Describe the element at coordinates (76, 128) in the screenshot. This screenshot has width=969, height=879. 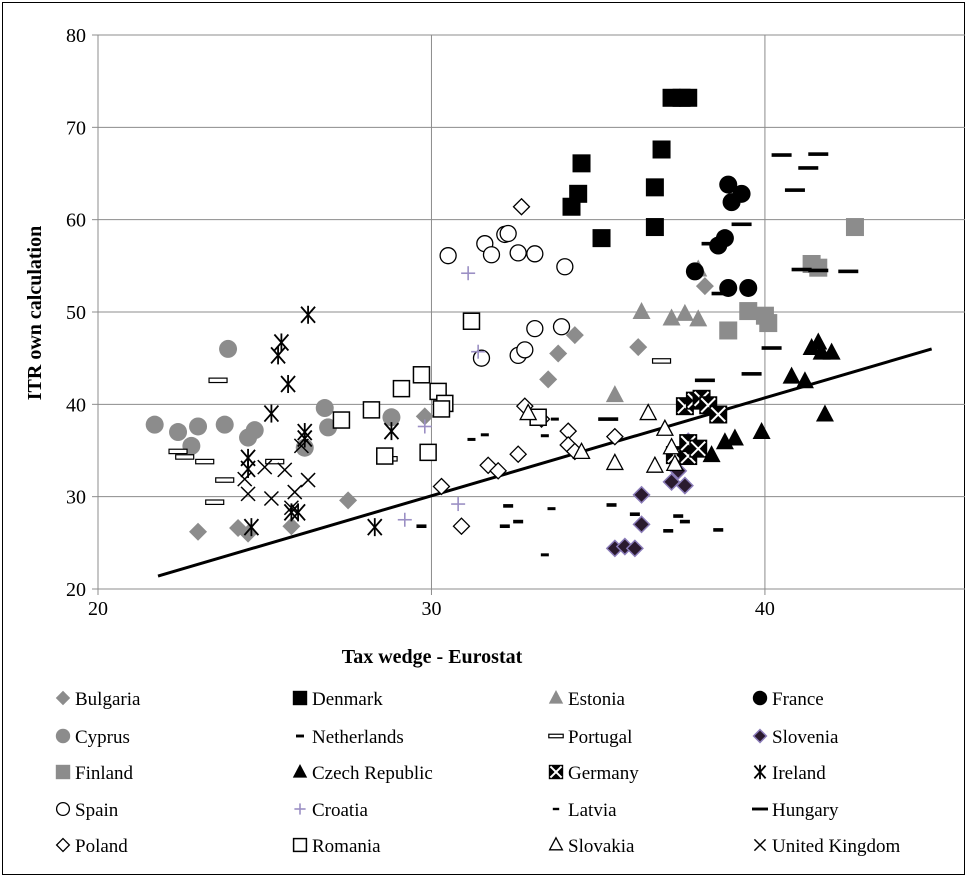
I see `y-tick-label: 70` at that location.